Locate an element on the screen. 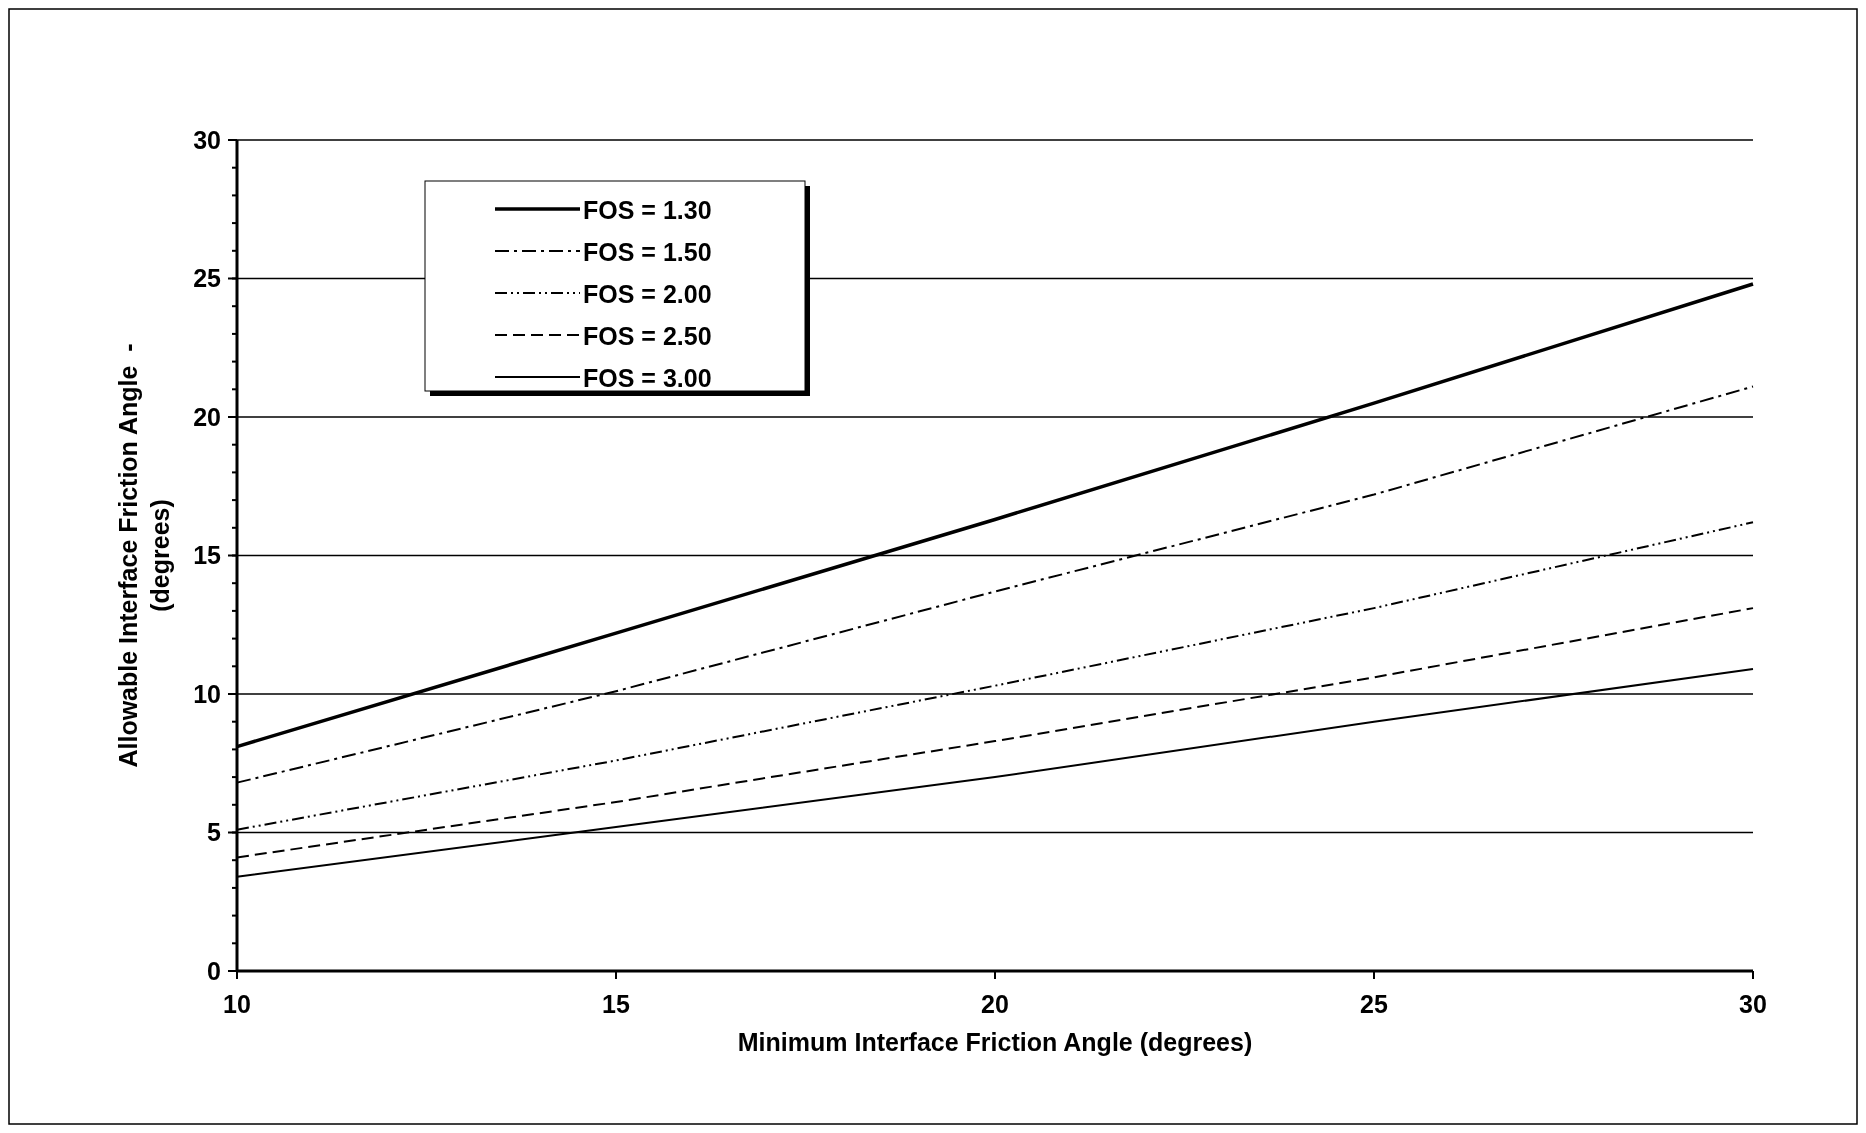 The image size is (1866, 1133). legend-label: FOS = 2.00 is located at coordinates (647, 294).